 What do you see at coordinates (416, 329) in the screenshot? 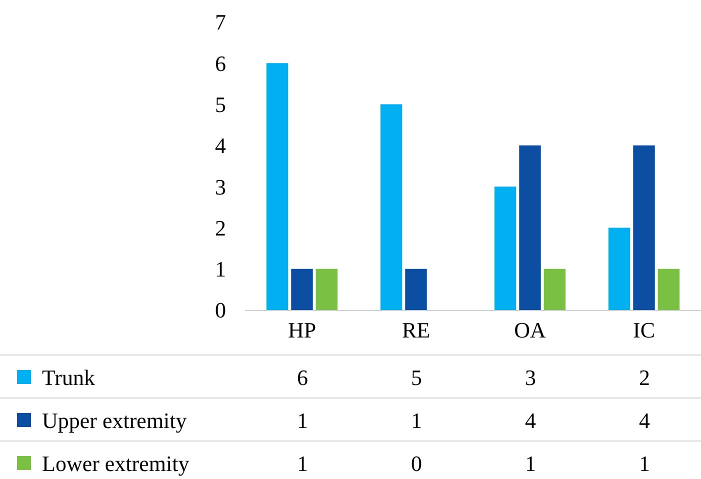
I see `x-tick-label: RE` at bounding box center [416, 329].